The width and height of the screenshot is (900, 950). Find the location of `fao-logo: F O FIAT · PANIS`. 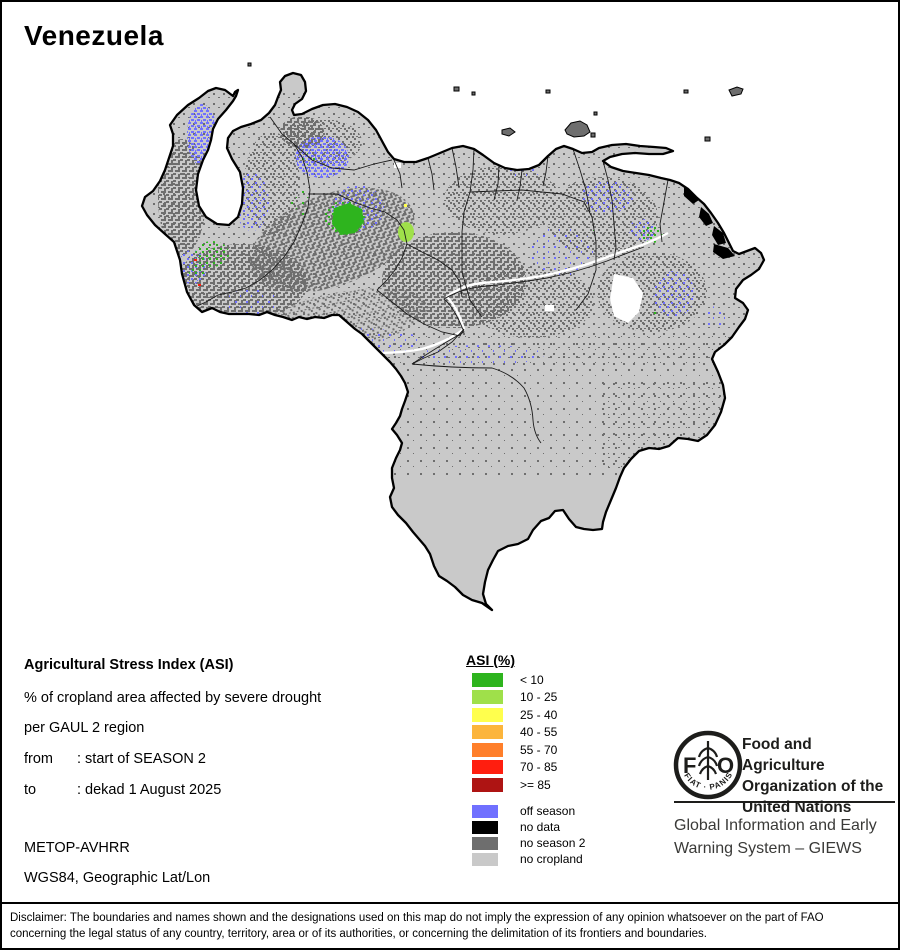

fao-logo: F O FIAT · PANIS is located at coordinates (708, 765).